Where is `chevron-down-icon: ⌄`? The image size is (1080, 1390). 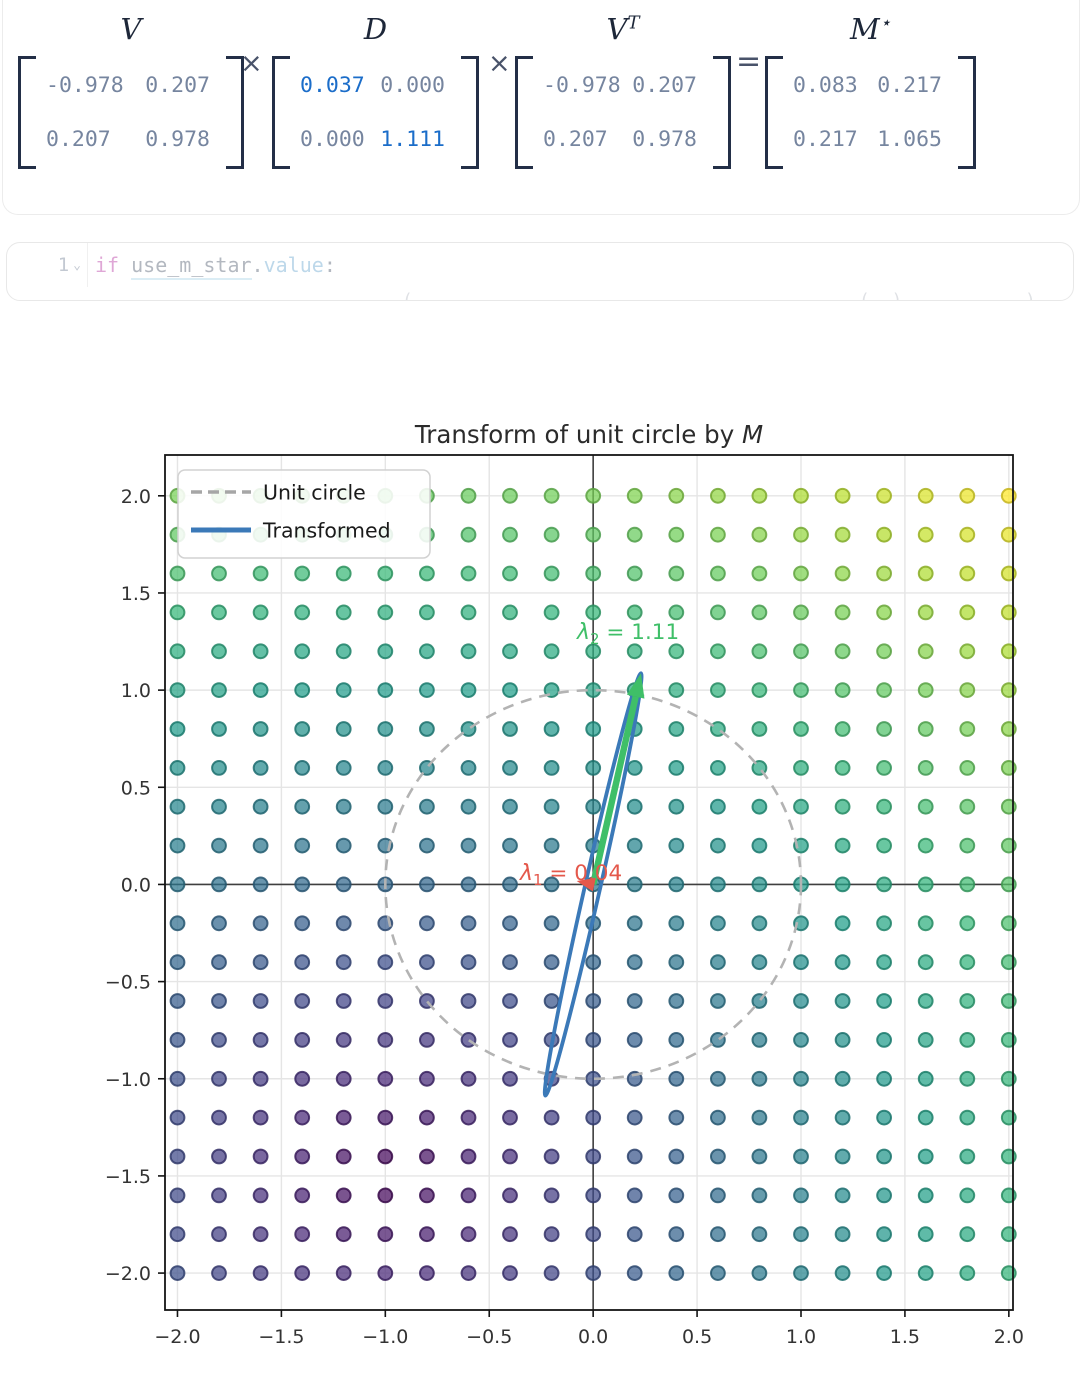
chevron-down-icon: ⌄ is located at coordinates (77, 265).